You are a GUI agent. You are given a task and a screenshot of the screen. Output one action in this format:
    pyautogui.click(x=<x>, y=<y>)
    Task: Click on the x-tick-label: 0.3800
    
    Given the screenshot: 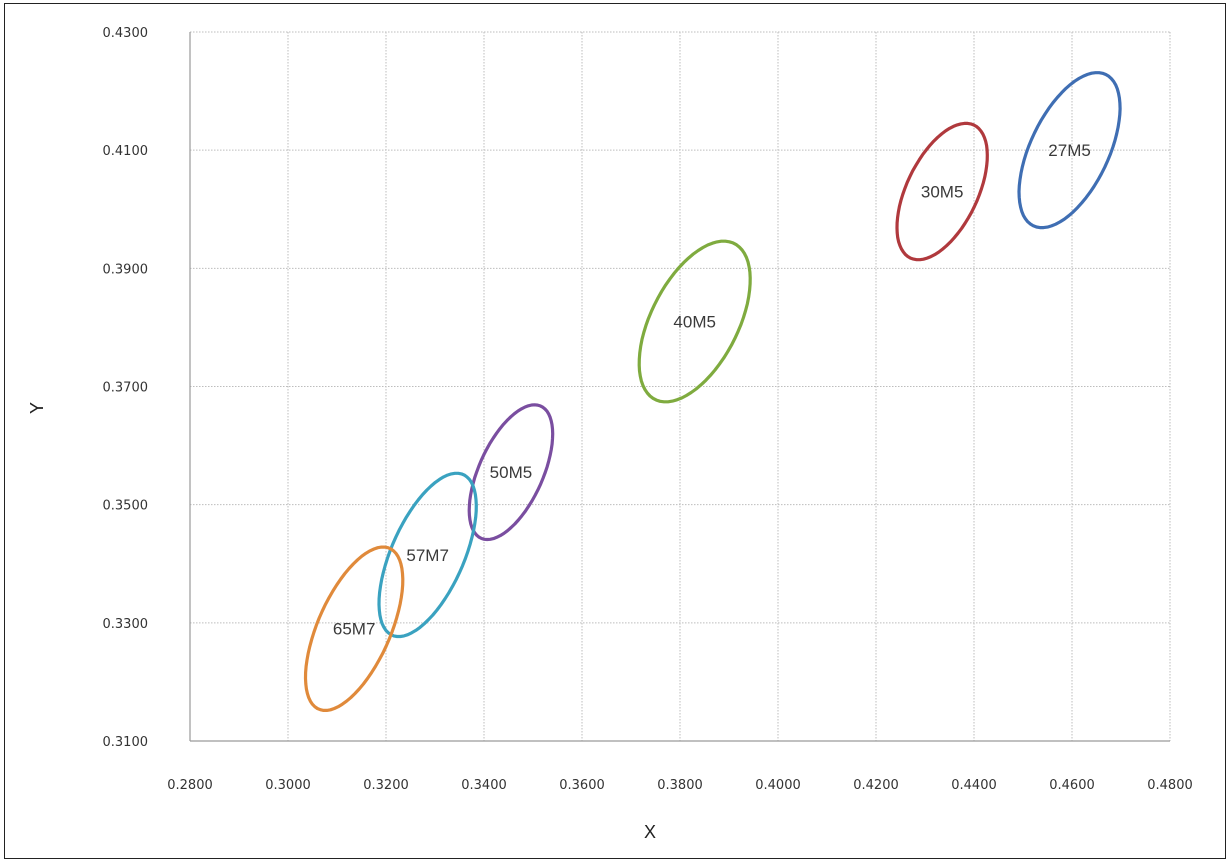 What is the action you would take?
    pyautogui.click(x=680, y=785)
    